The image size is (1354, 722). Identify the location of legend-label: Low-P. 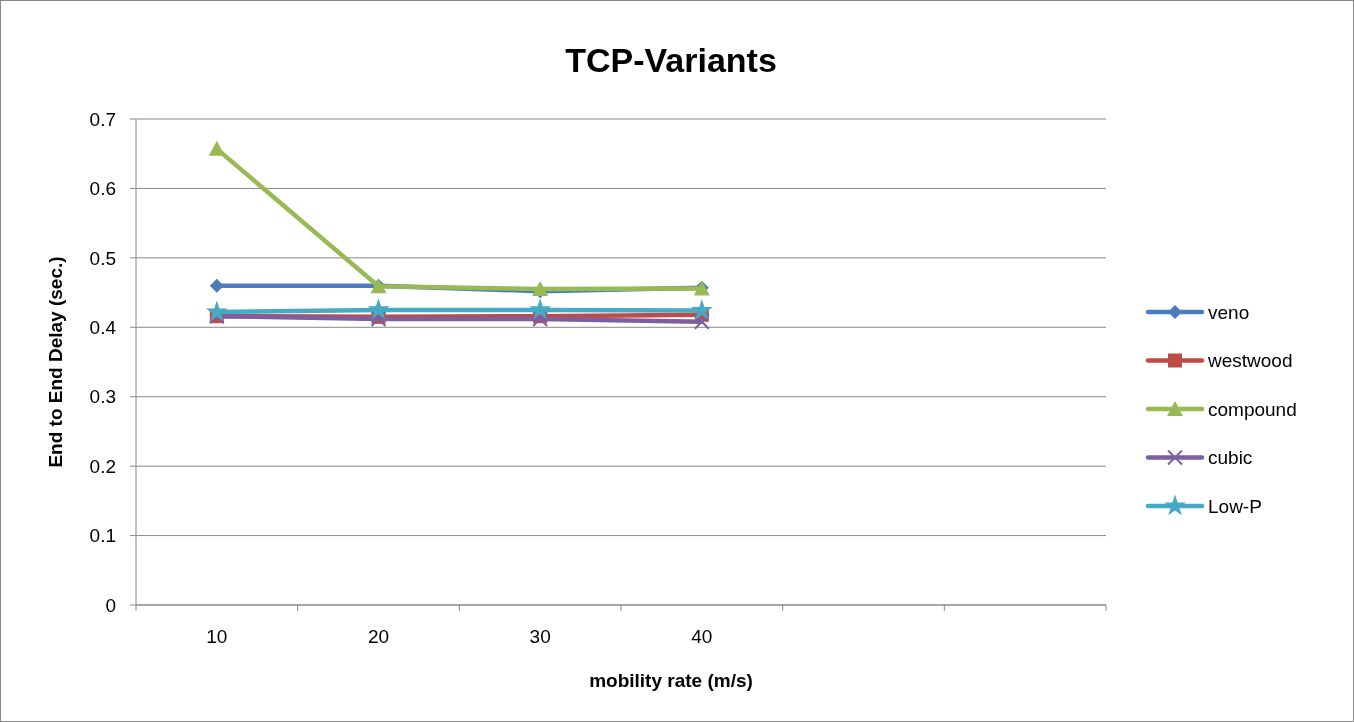
(1235, 506).